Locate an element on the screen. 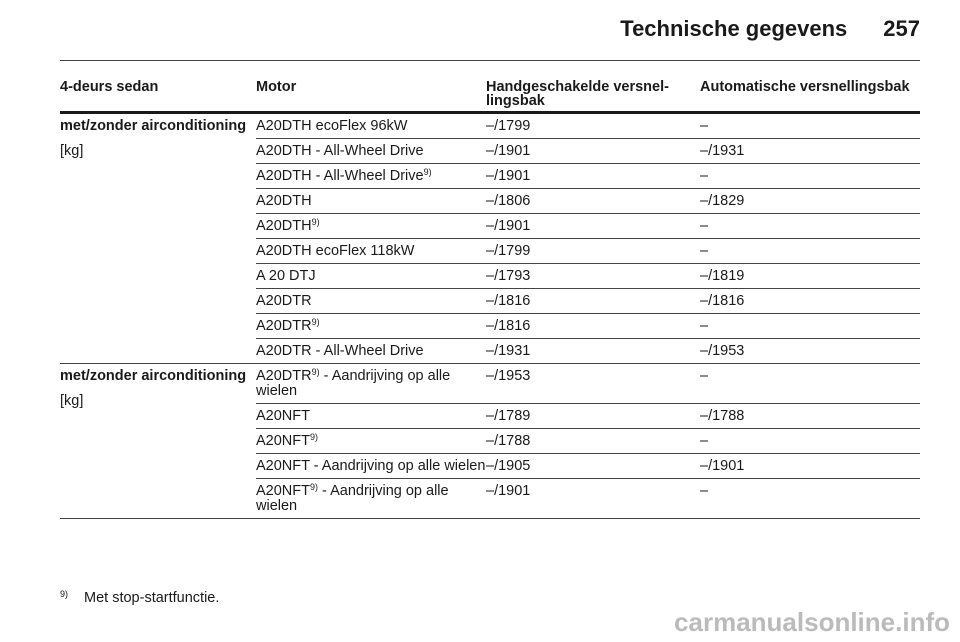 The height and width of the screenshot is (642, 960). page-header: Technische gegevens 257 is located at coordinates (770, 29).